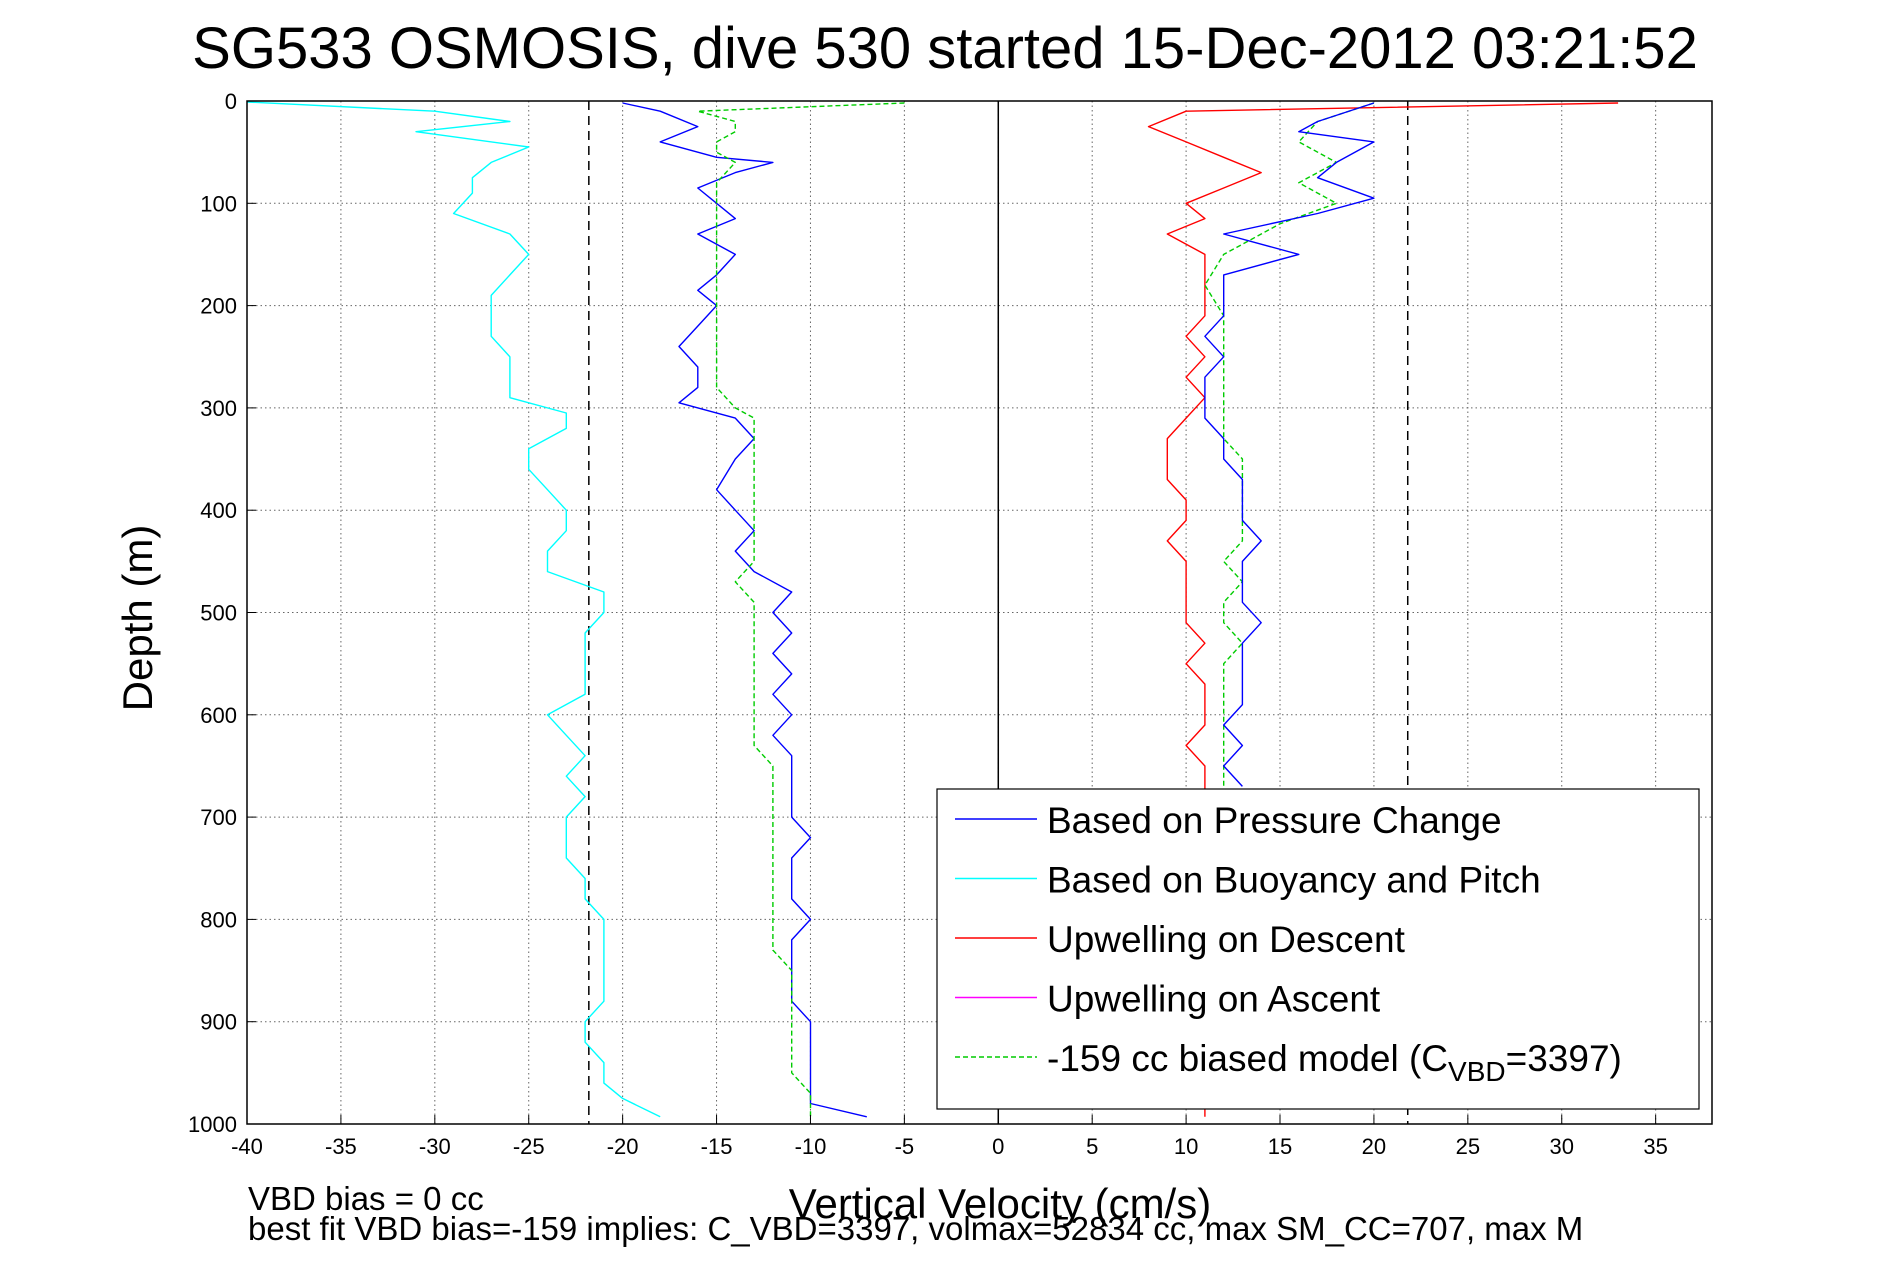  Describe the element at coordinates (137, 618) in the screenshot. I see `y-axis-label: Depth (m)` at that location.